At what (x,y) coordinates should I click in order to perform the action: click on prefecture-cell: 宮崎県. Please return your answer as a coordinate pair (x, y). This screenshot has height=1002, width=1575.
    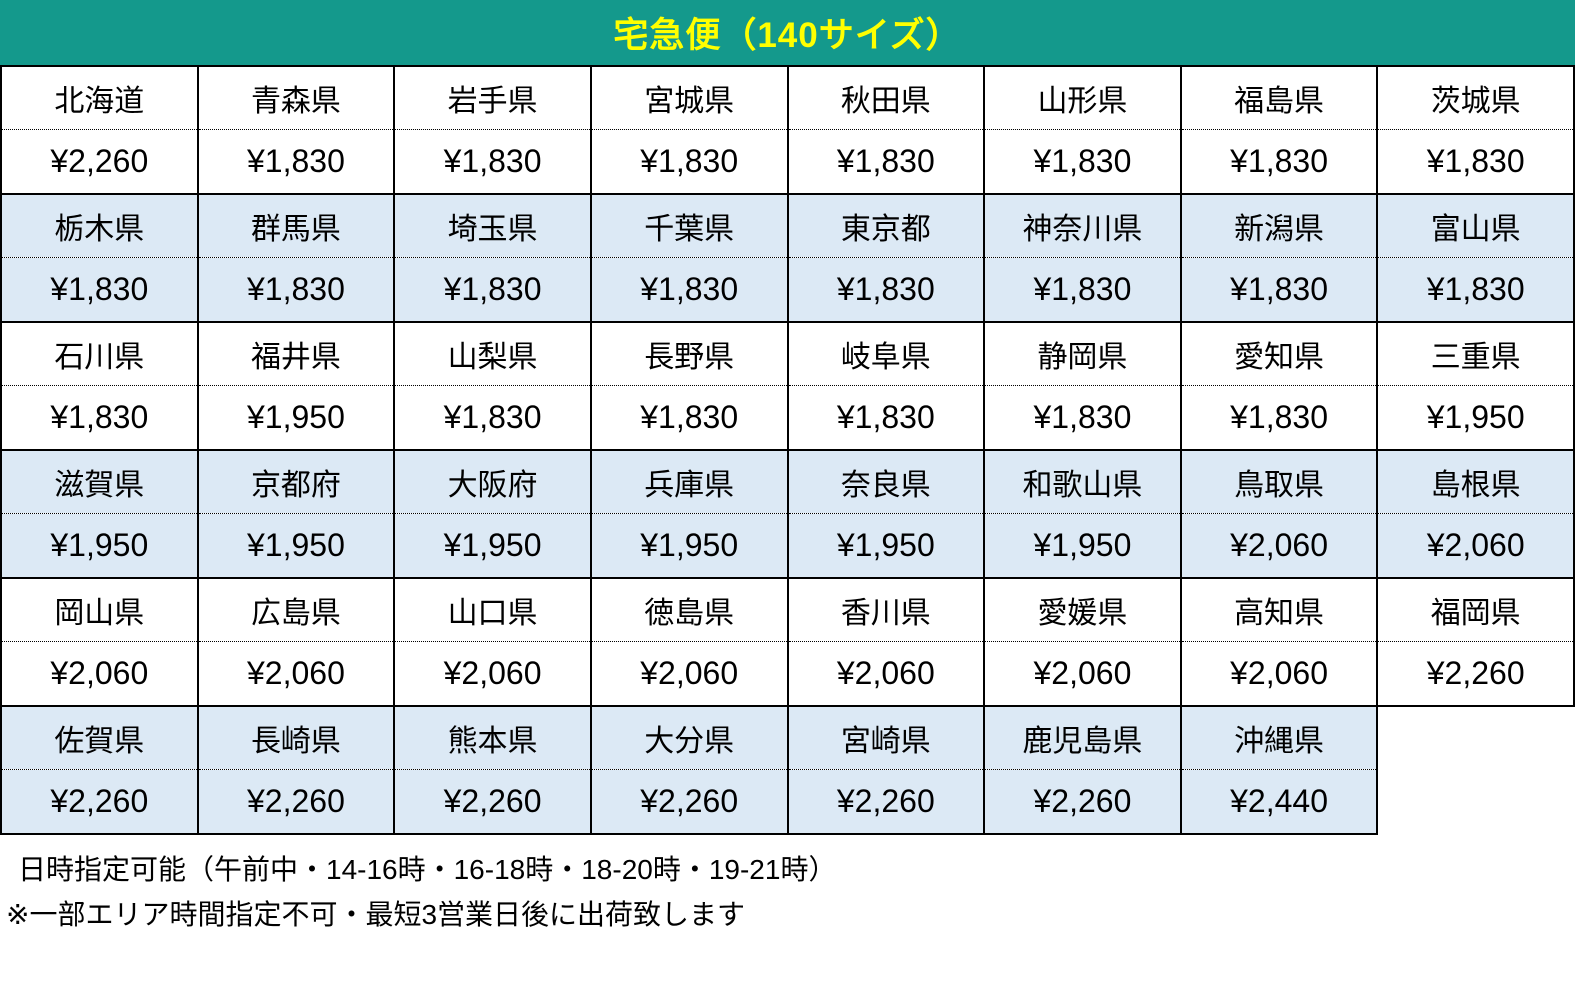
    Looking at the image, I should click on (886, 737).